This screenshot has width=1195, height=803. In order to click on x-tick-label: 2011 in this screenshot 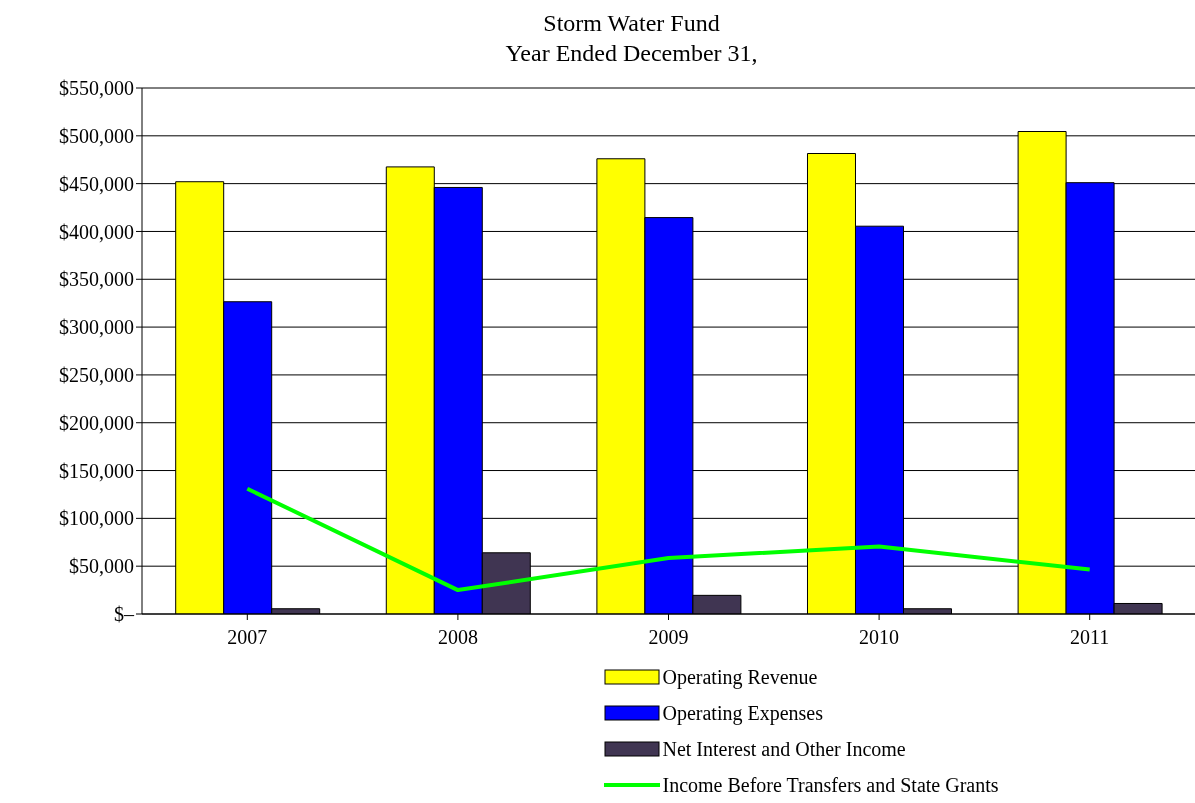, I will do `click(1090, 637)`.